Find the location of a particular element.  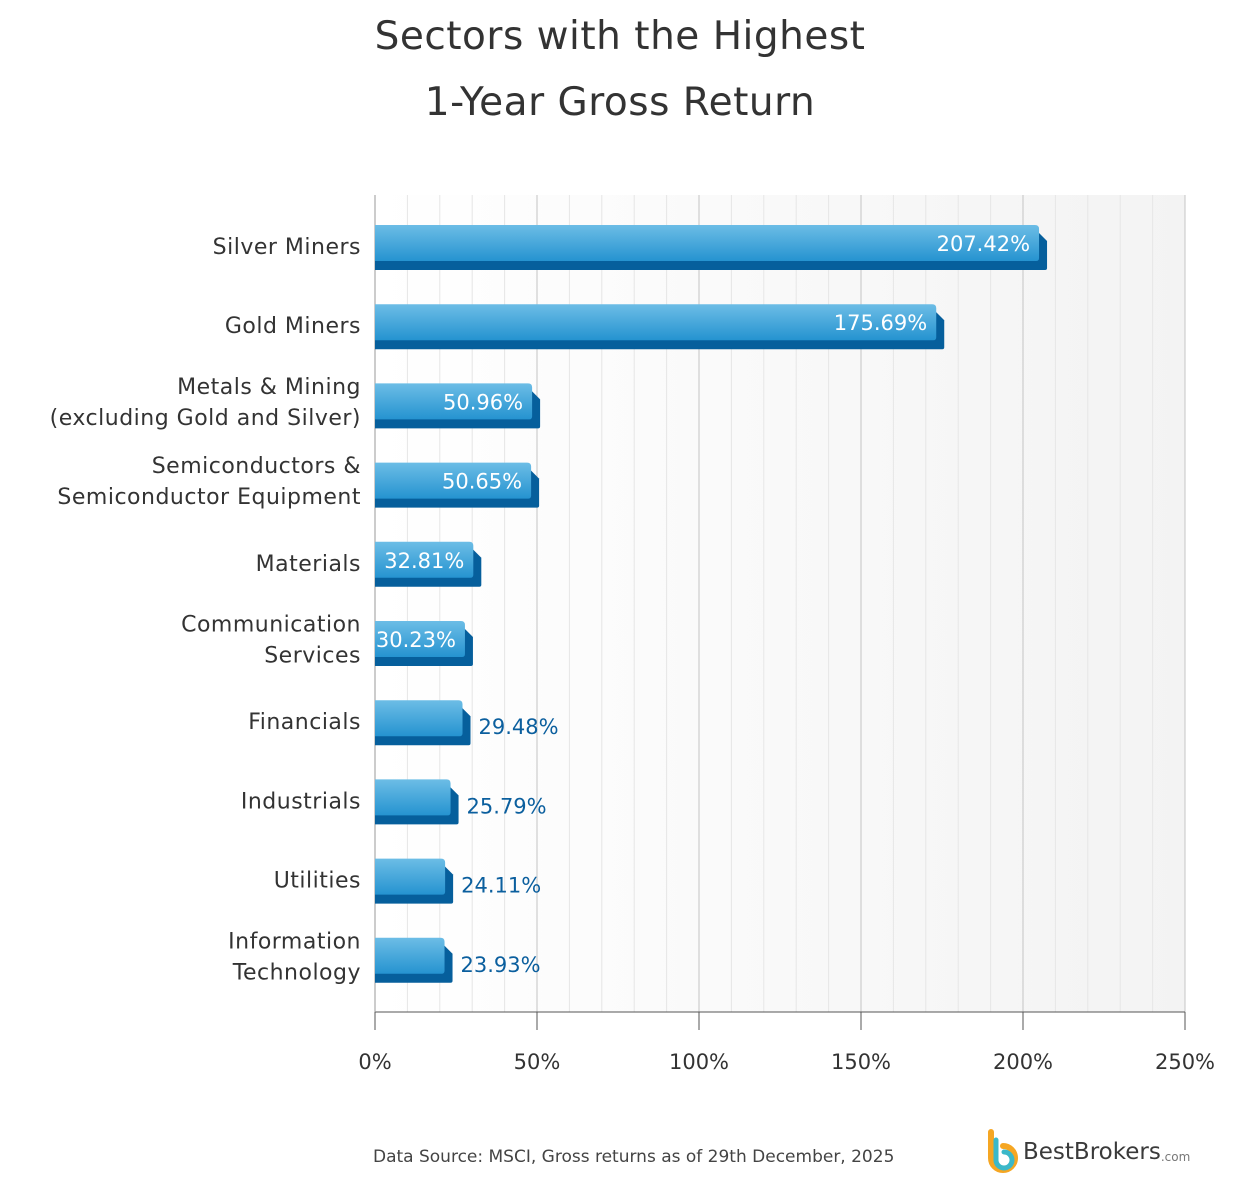

category-label: Communication is located at coordinates (271, 625).